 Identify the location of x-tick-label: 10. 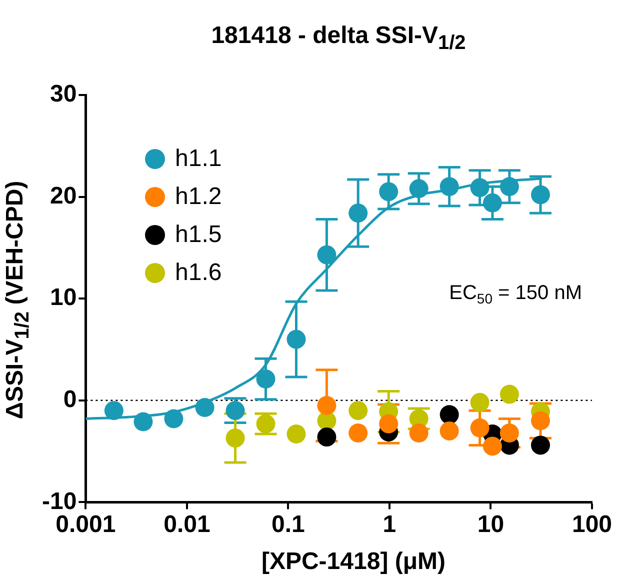
(490, 524).